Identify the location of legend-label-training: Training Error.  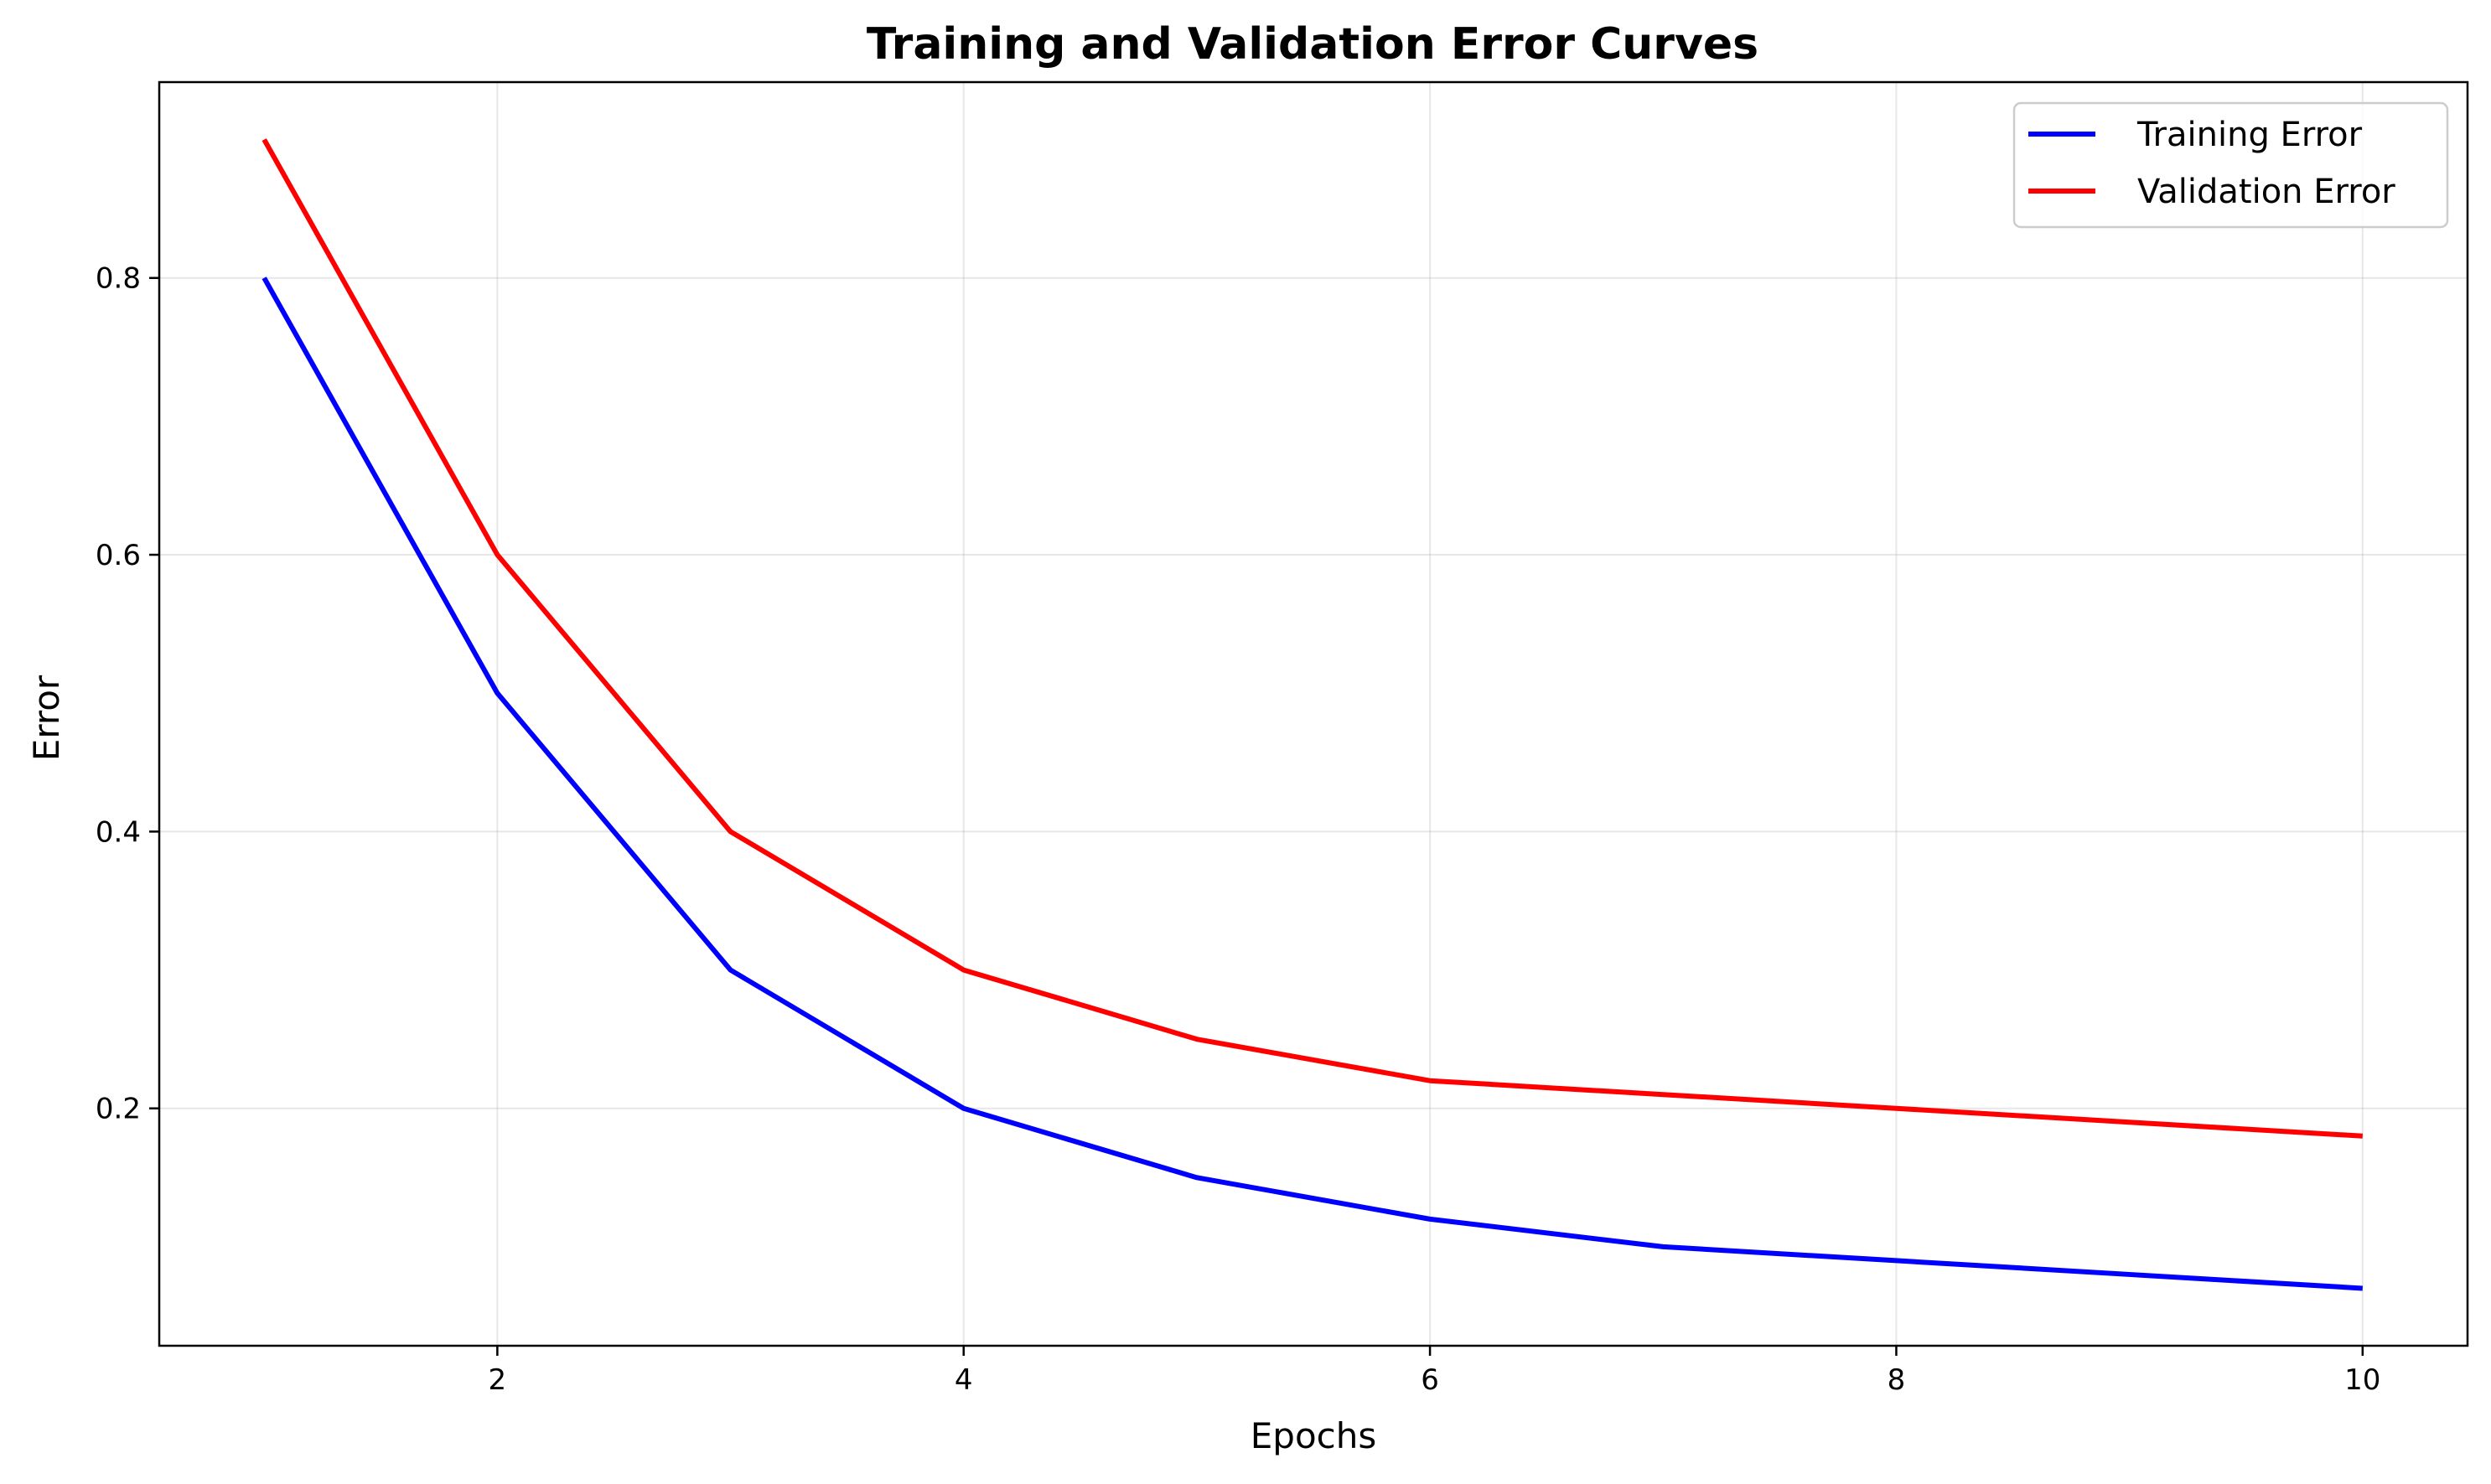
(2249, 135).